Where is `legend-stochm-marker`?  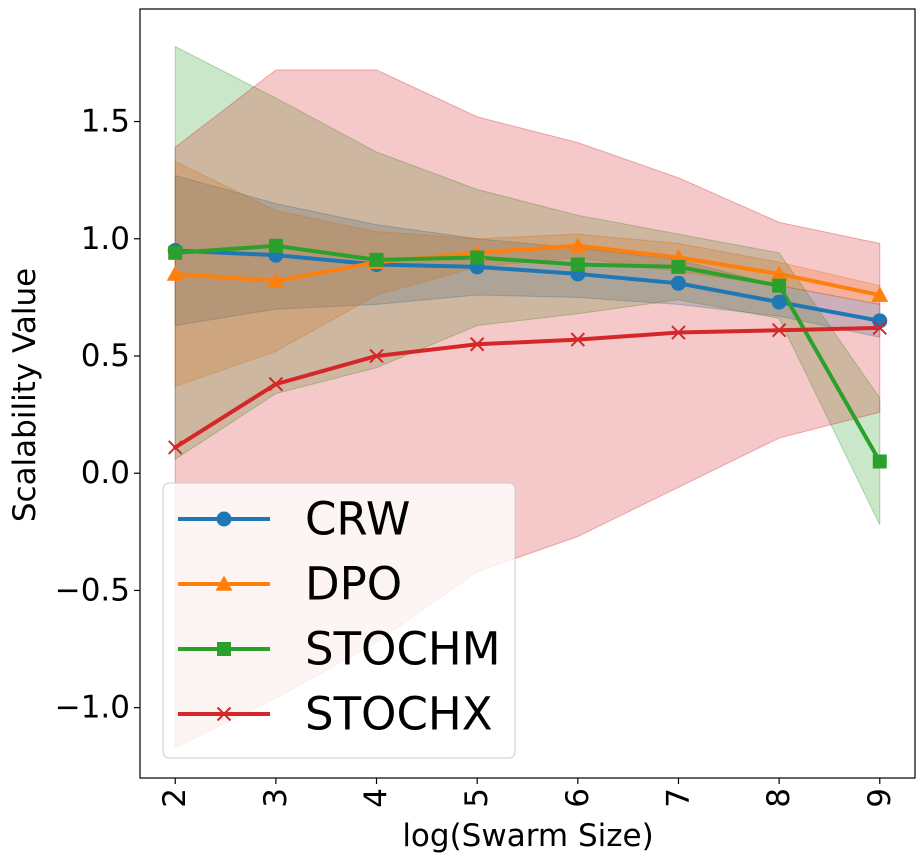 legend-stochm-marker is located at coordinates (224, 649).